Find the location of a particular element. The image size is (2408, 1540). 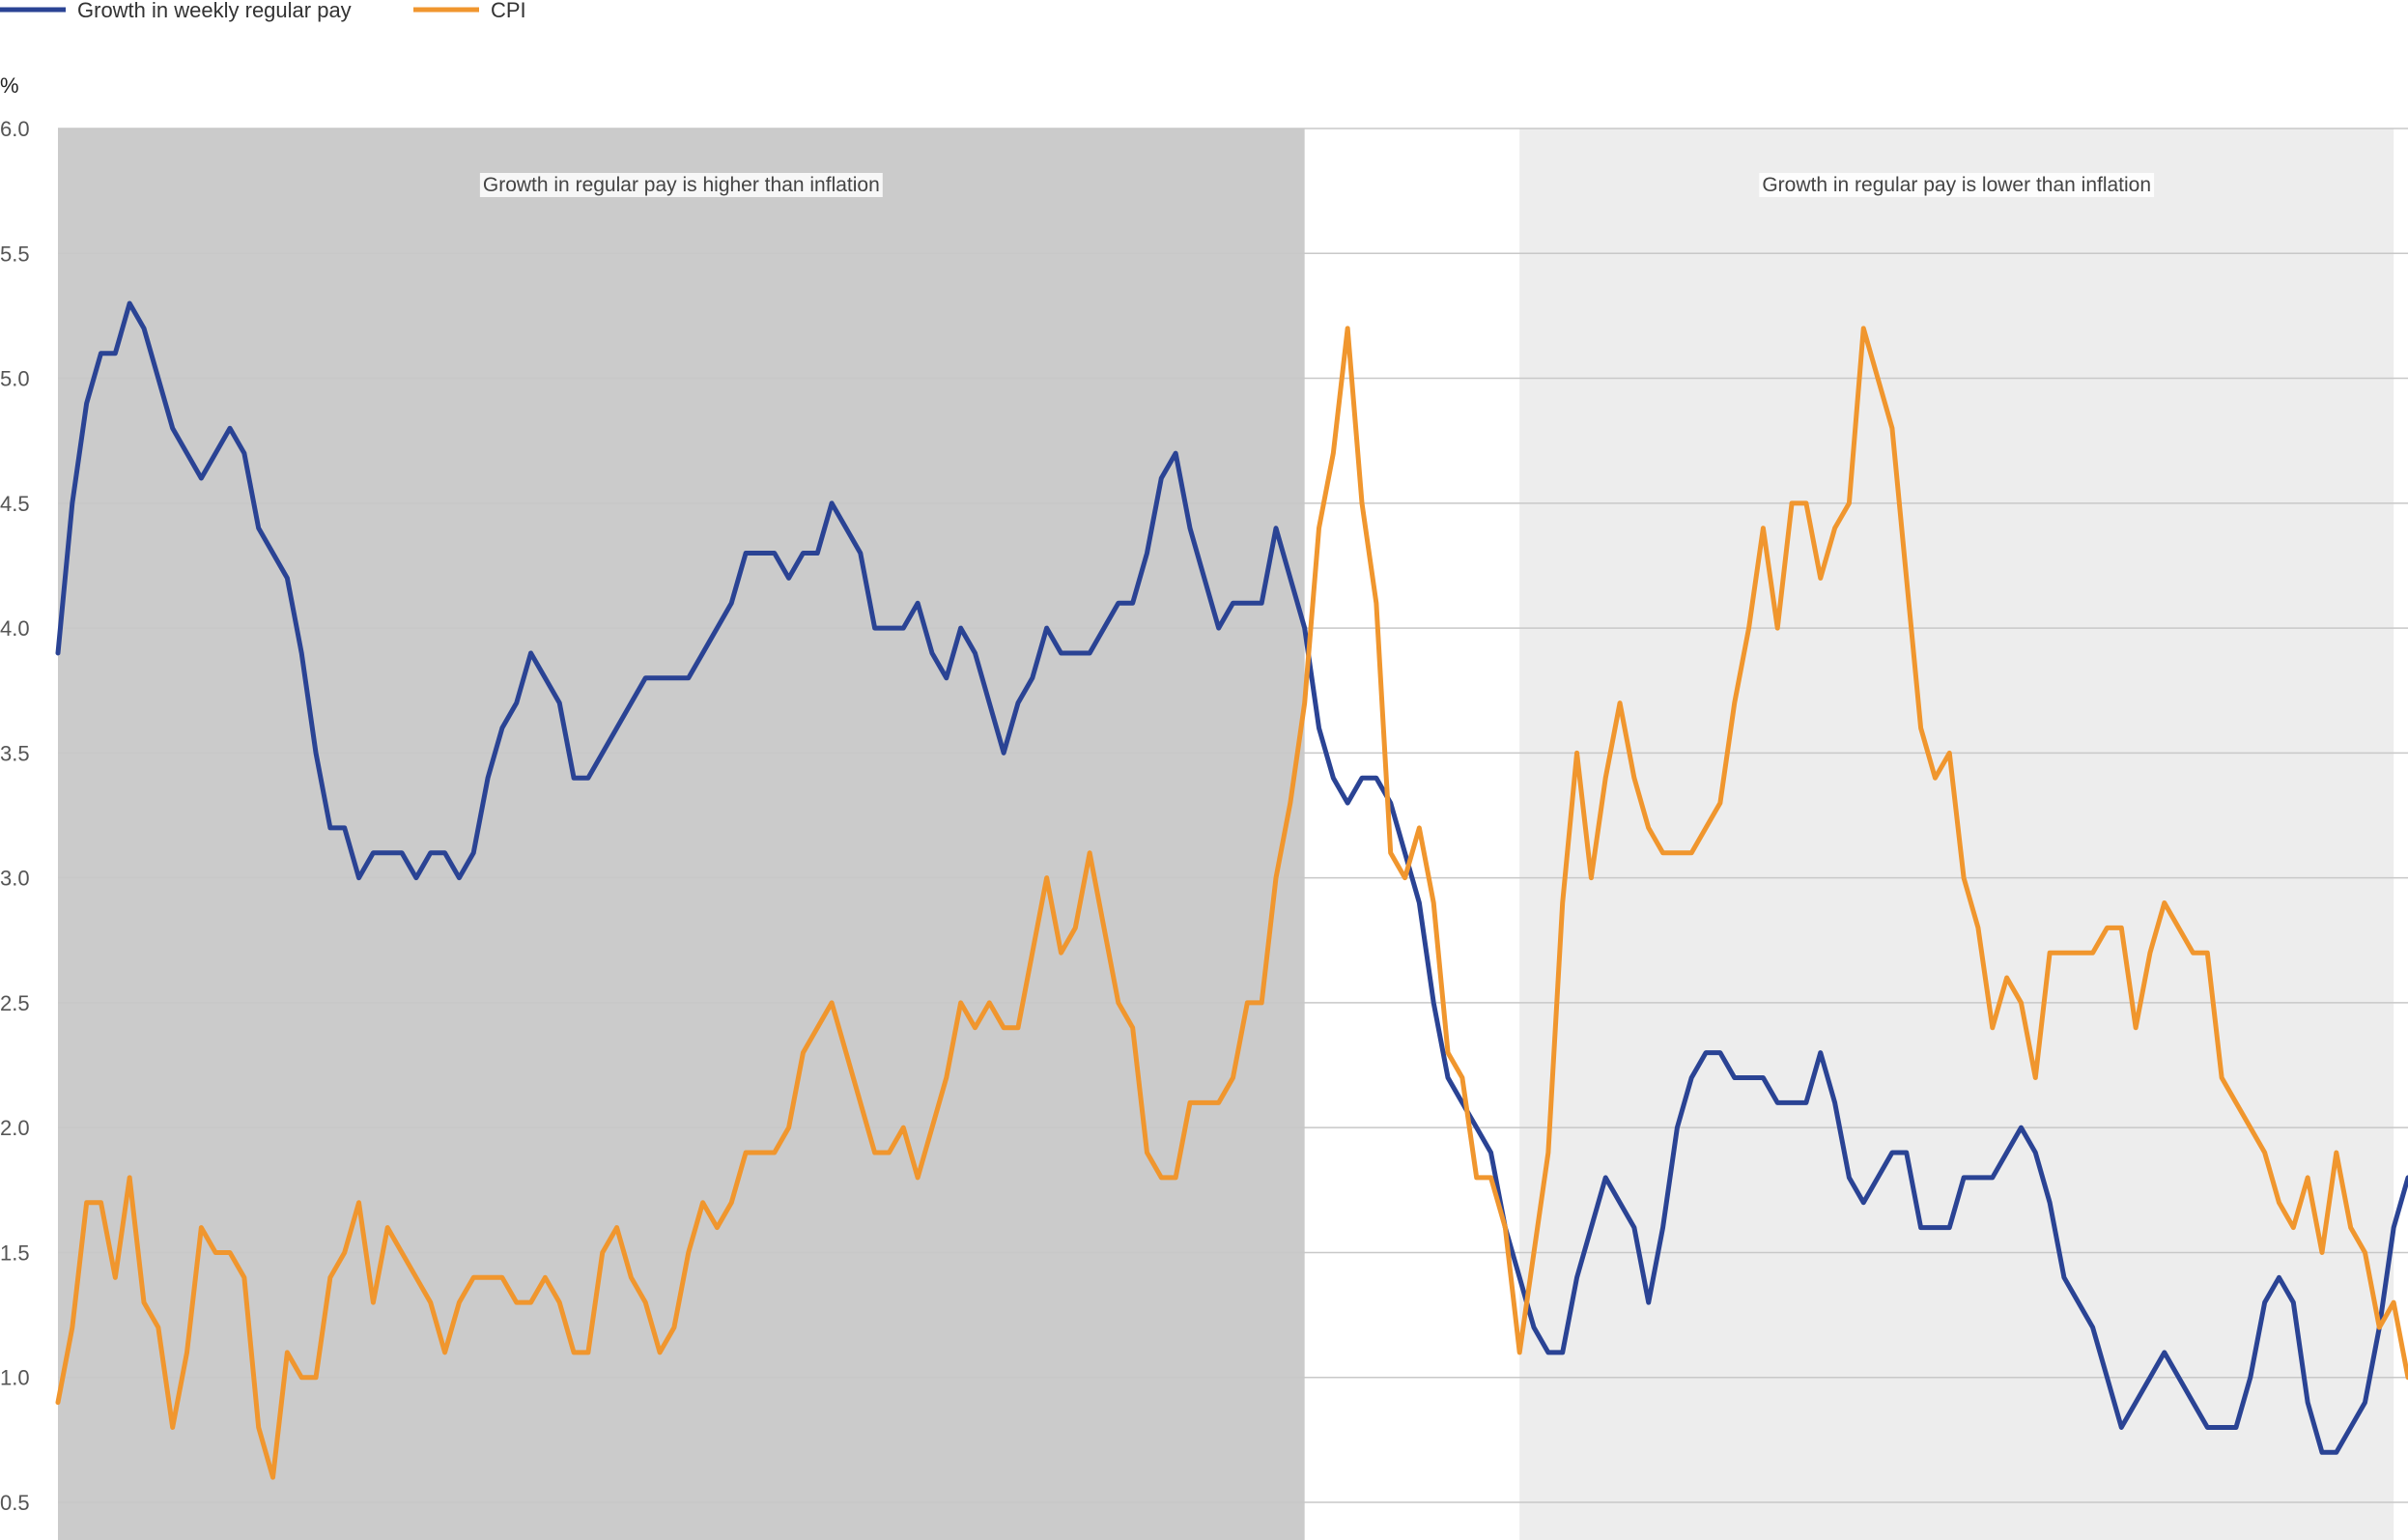

y-tick-label: 4.5 is located at coordinates (15, 504).